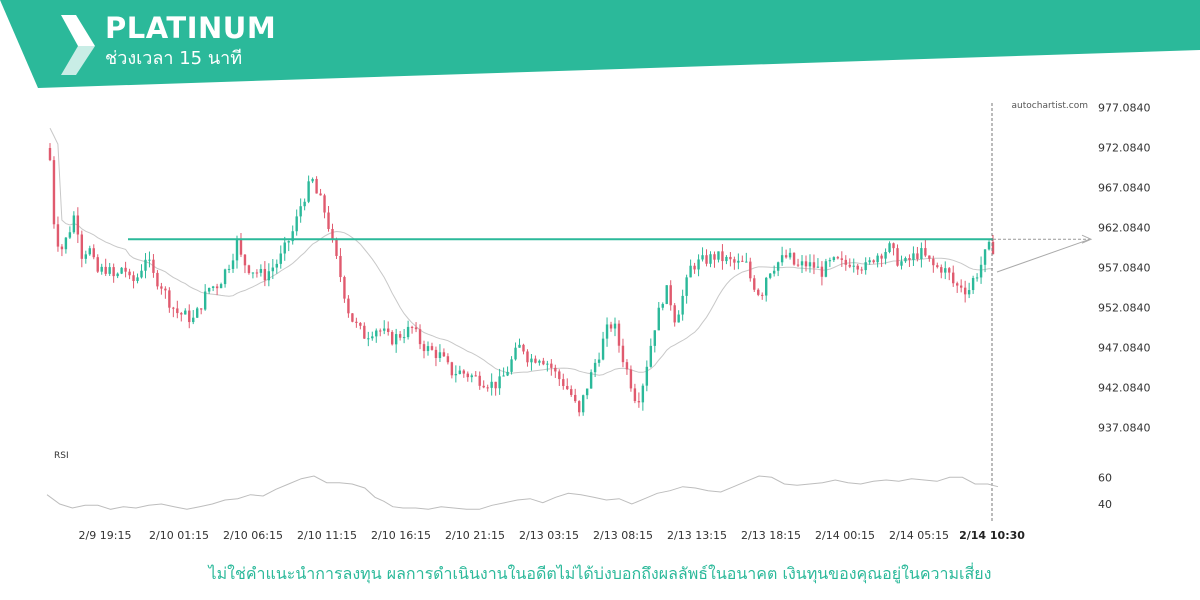  I want to click on header-banner, so click(600, 44).